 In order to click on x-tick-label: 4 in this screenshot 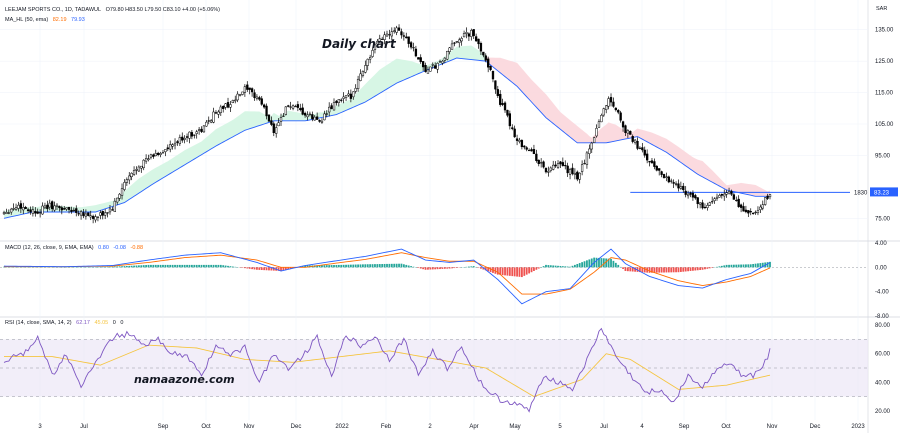, I will do `click(642, 427)`.